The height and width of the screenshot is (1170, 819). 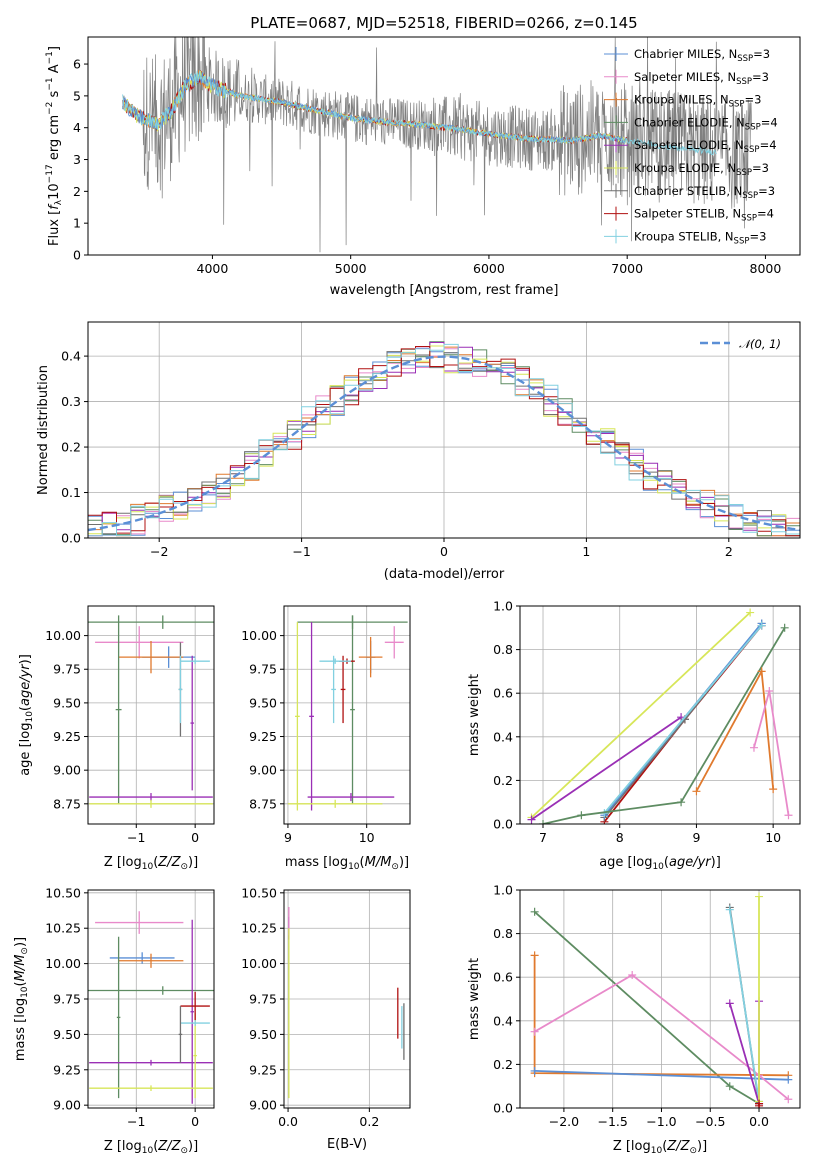 What do you see at coordinates (613, 1121) in the screenshot?
I see `x-tick-label: −1.5` at bounding box center [613, 1121].